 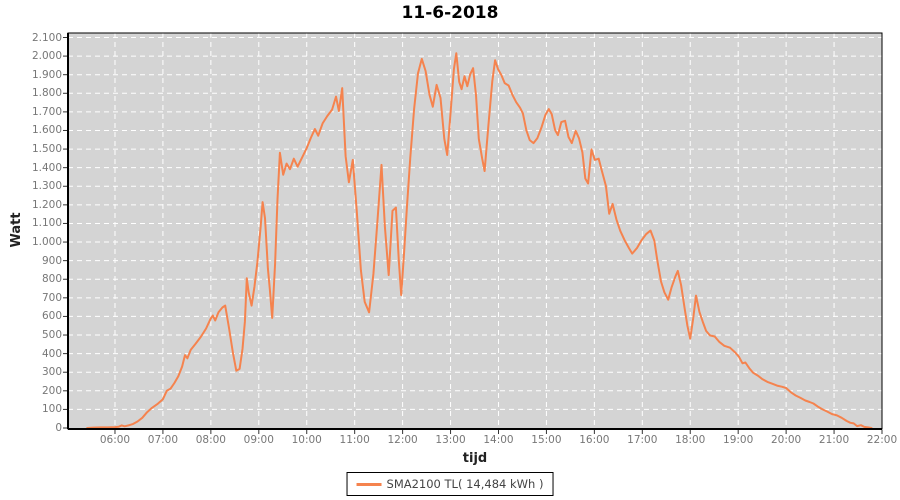 I want to click on x-tick-label: 11:00, so click(x=354, y=440).